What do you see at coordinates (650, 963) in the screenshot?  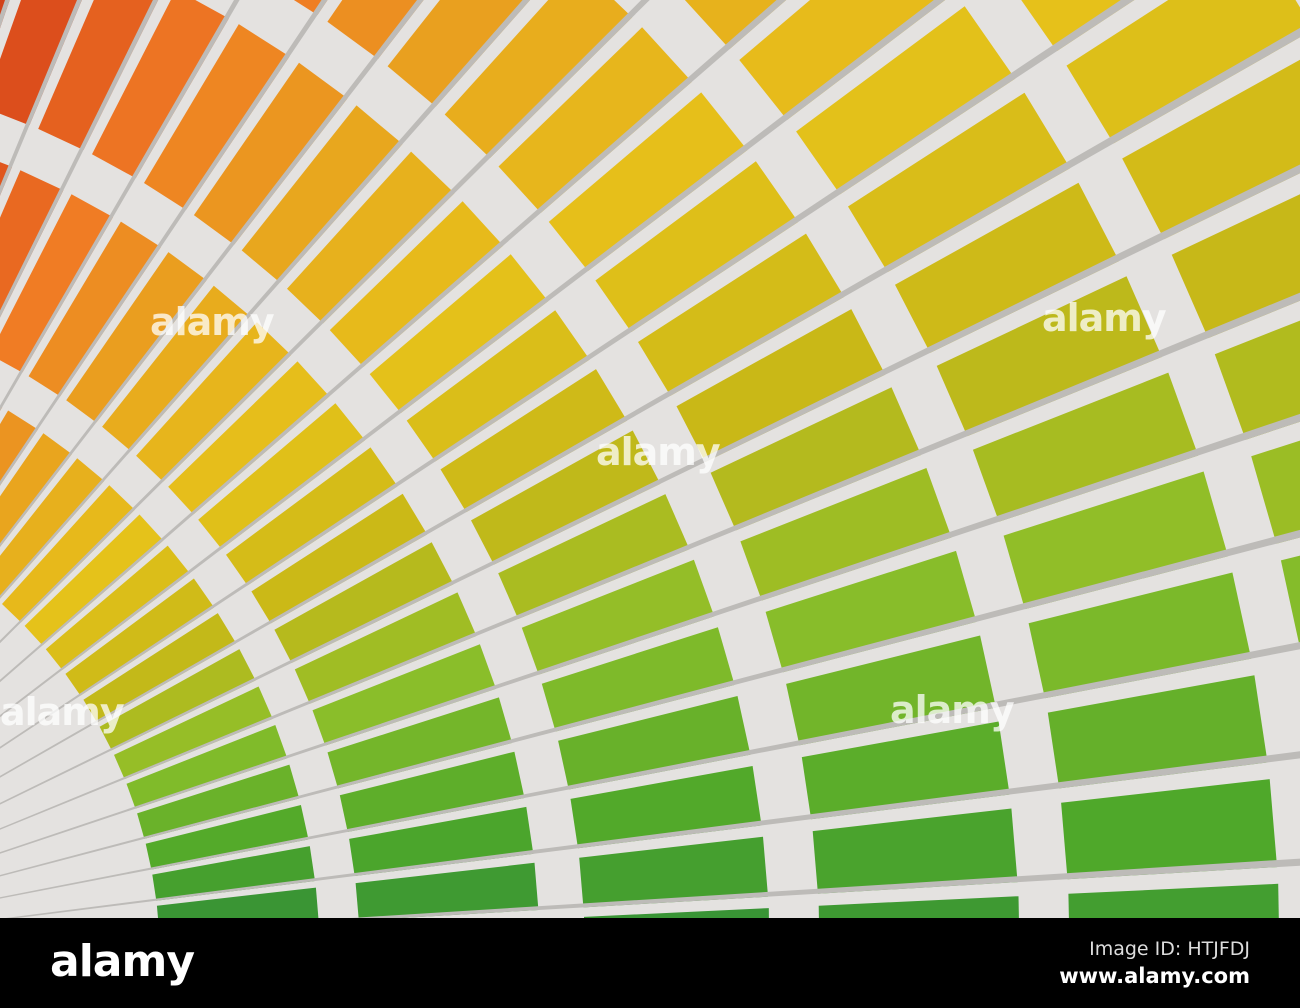 I see `footer-bar: alamy Image ID: HTJFDJ www.alamy.com` at bounding box center [650, 963].